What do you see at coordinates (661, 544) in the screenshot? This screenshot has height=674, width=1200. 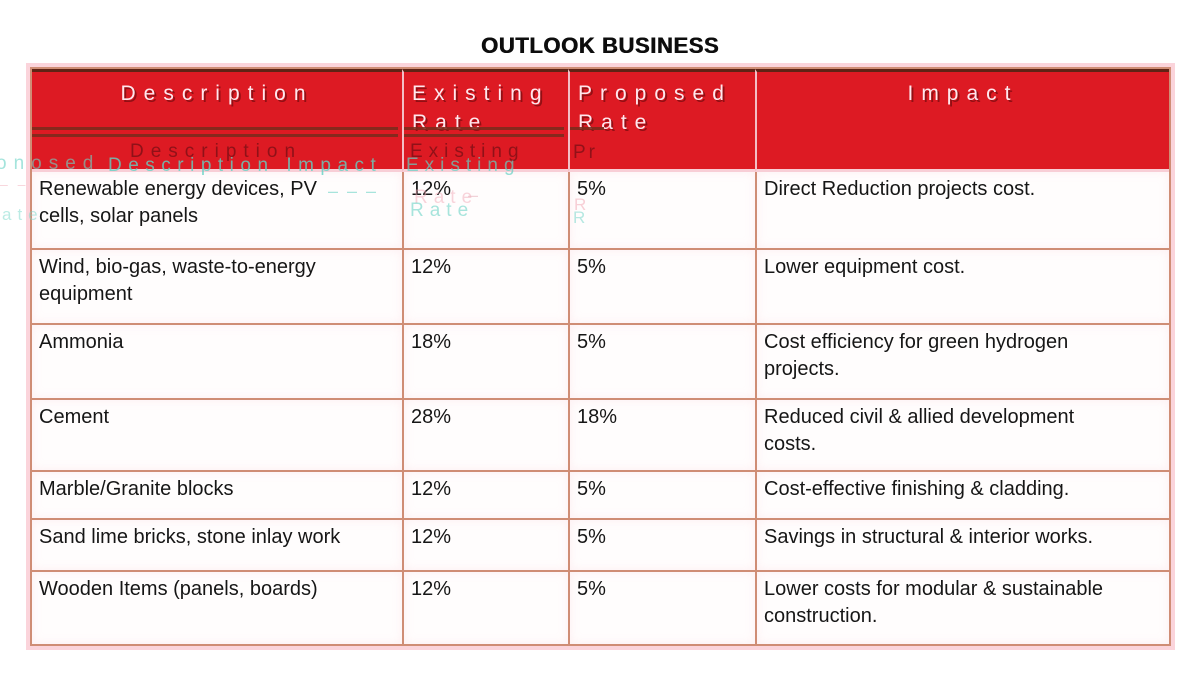 I see `cell-proposed-rate-6: 5%` at bounding box center [661, 544].